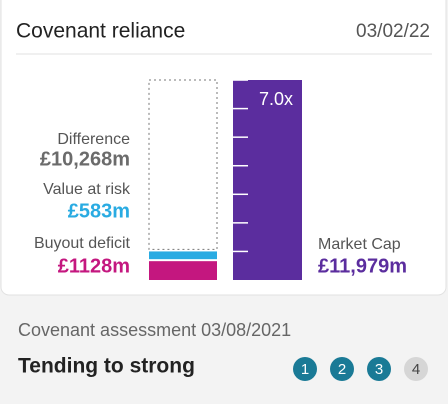 The height and width of the screenshot is (404, 448). I want to click on assessment-status: Tending to strong, so click(106, 366).